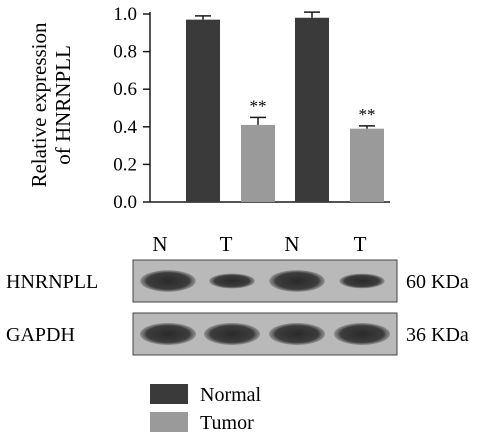 The height and width of the screenshot is (440, 500). Describe the element at coordinates (131, 108) in the screenshot. I see `y-ticks: 0.0 0.2 0.4 0.6 0.8 1.0` at that location.